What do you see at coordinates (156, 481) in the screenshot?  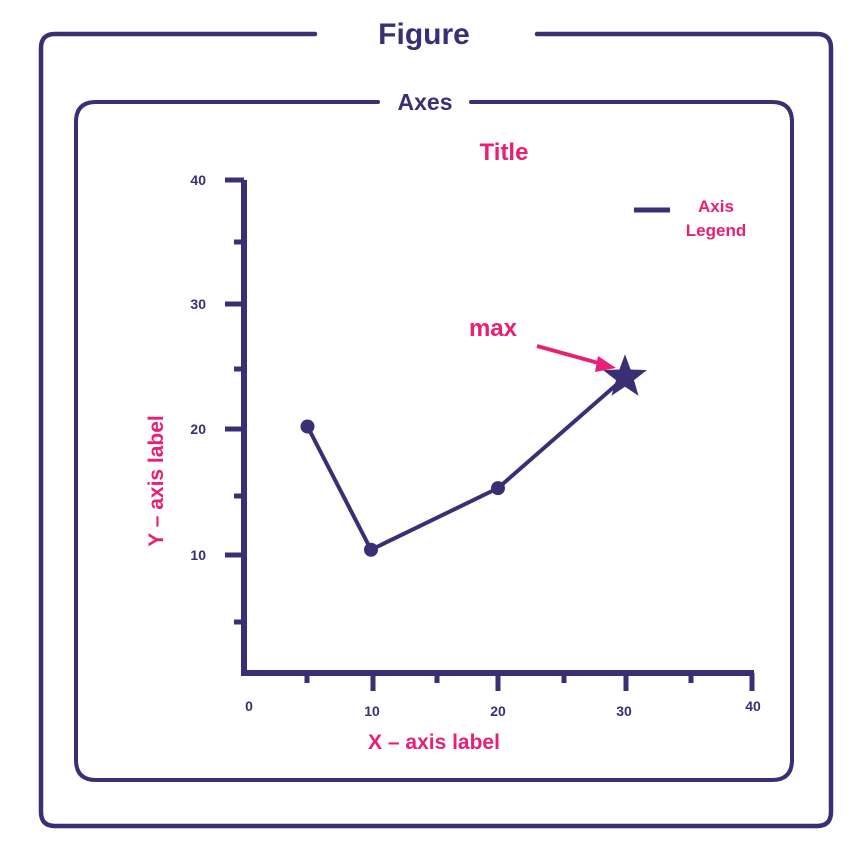 I see `y-axis-label: Y – axis label` at bounding box center [156, 481].